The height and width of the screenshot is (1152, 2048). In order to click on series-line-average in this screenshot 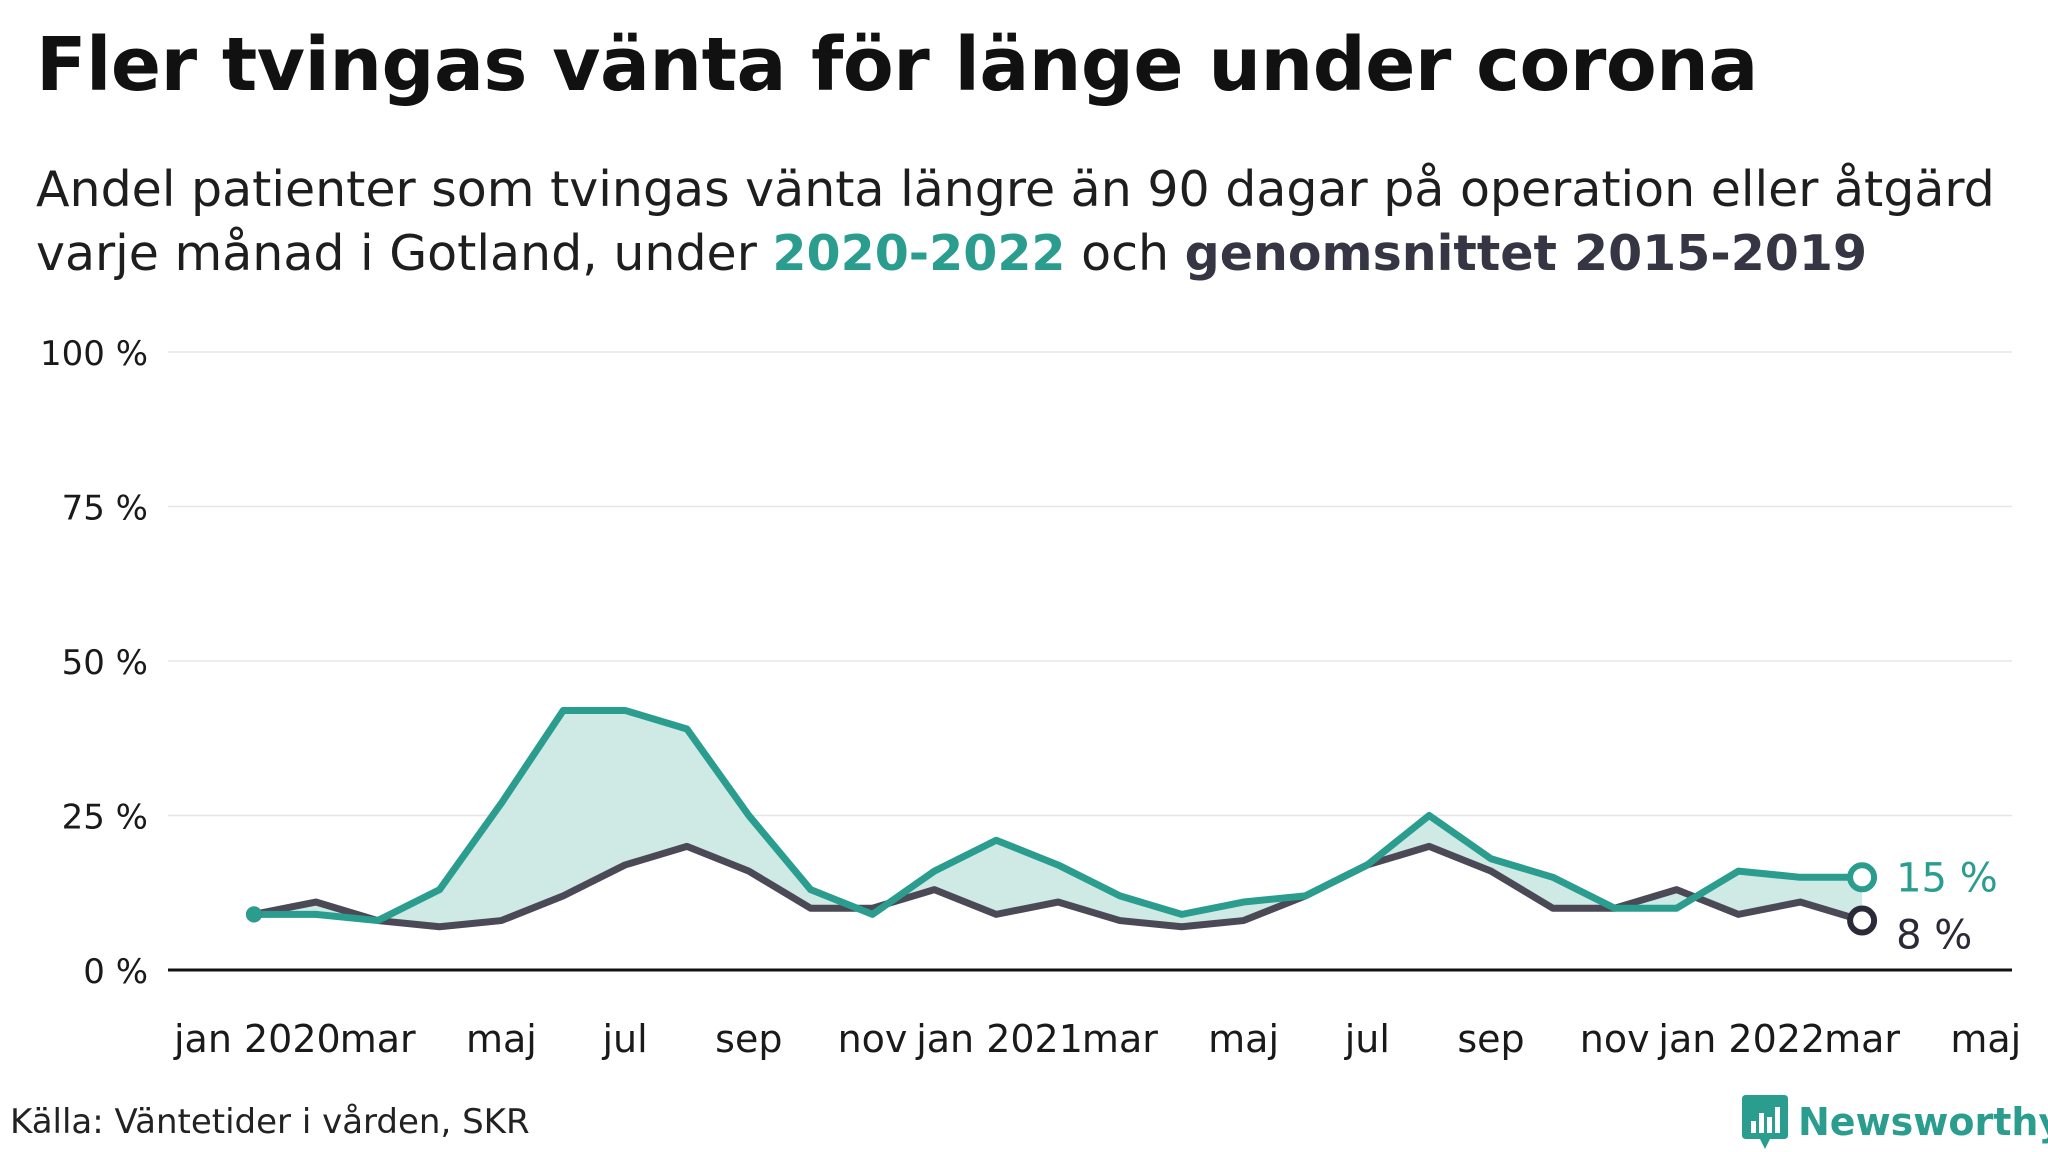, I will do `click(1058, 886)`.